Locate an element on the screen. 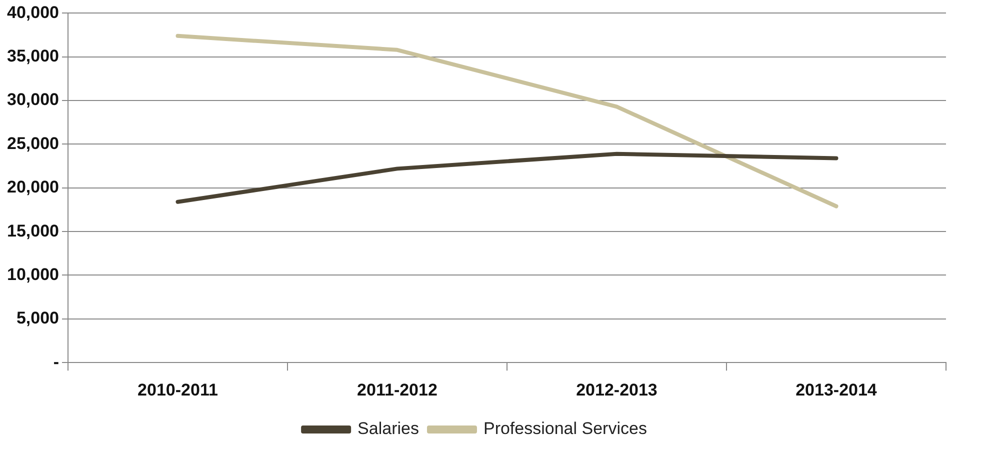 Image resolution: width=986 pixels, height=458 pixels. legend-label: Salaries is located at coordinates (388, 428).